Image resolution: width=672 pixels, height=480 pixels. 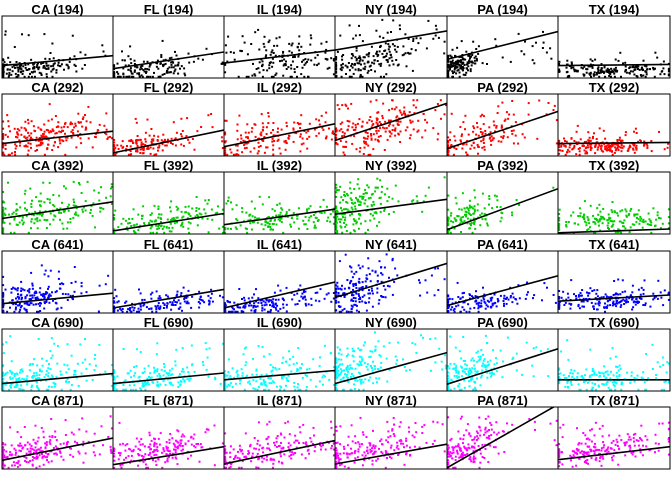 I want to click on panel-frame, so click(x=502, y=282).